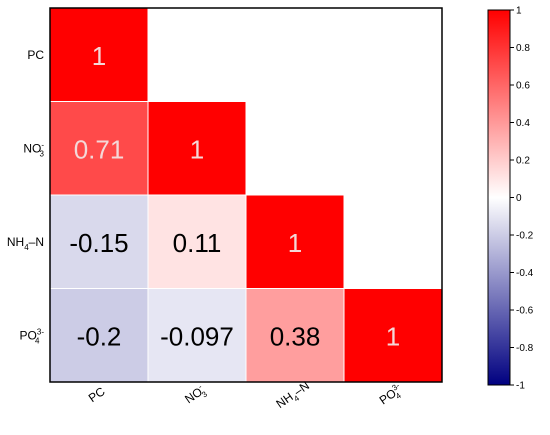 The image size is (550, 435). I want to click on row-label: NO-3, so click(33, 149).